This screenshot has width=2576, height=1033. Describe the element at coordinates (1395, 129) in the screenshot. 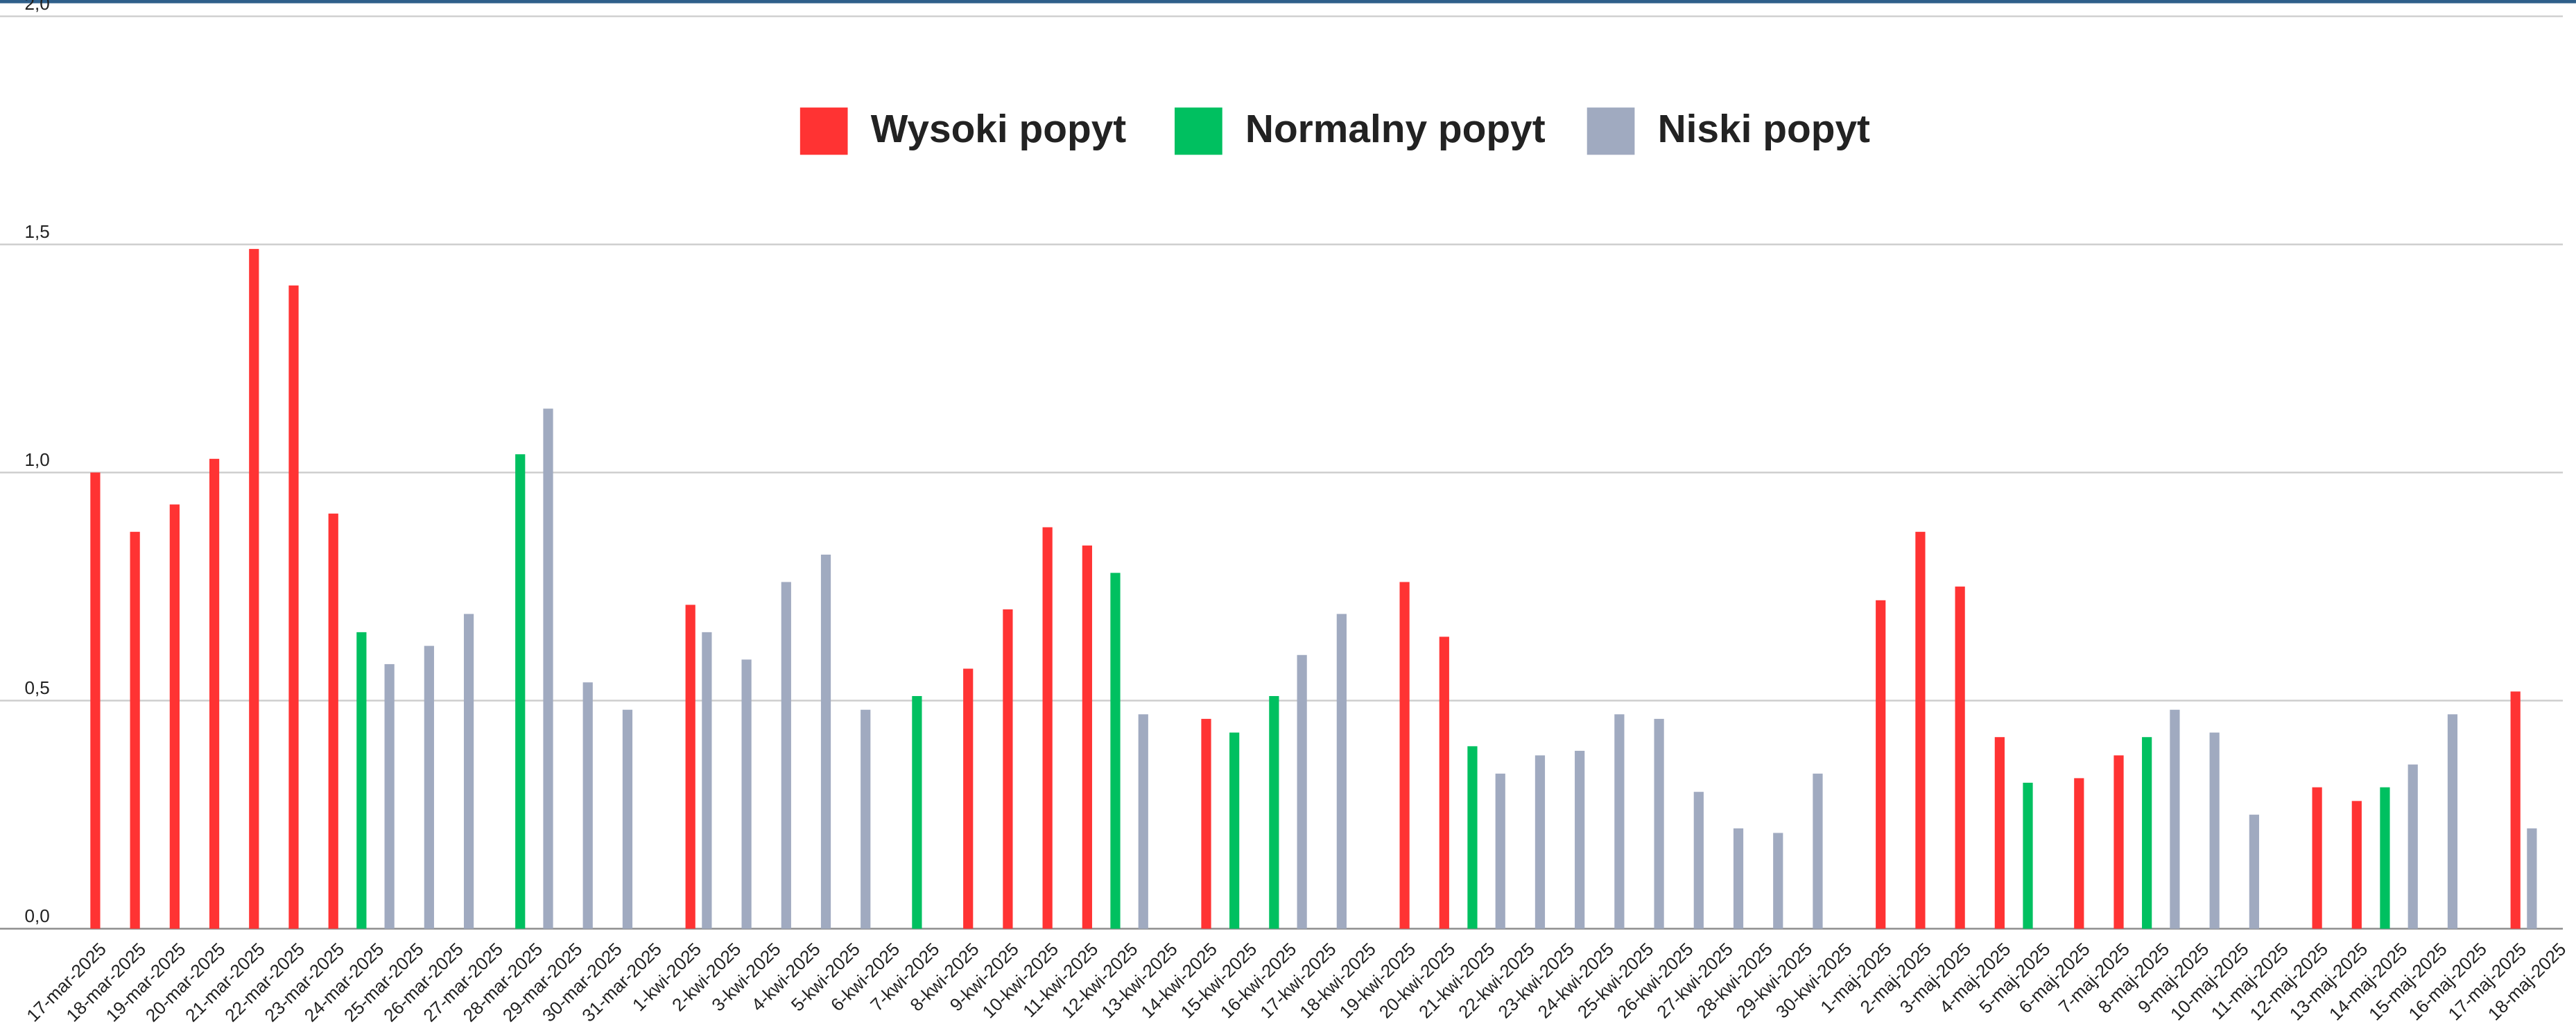

I see `legend-label: Normalny popyt` at that location.